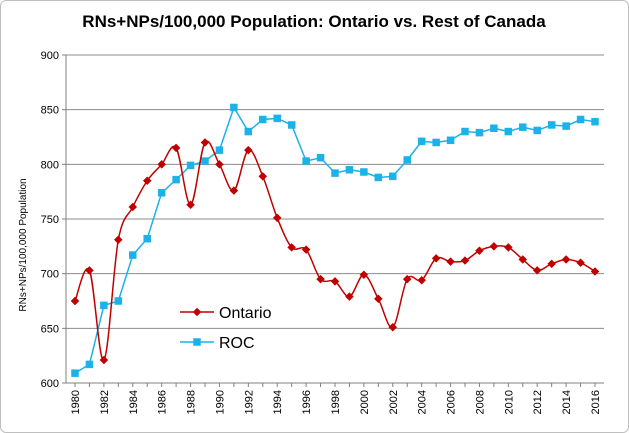 This screenshot has height=433, width=629. I want to click on x-tick-label: 2010, so click(509, 402).